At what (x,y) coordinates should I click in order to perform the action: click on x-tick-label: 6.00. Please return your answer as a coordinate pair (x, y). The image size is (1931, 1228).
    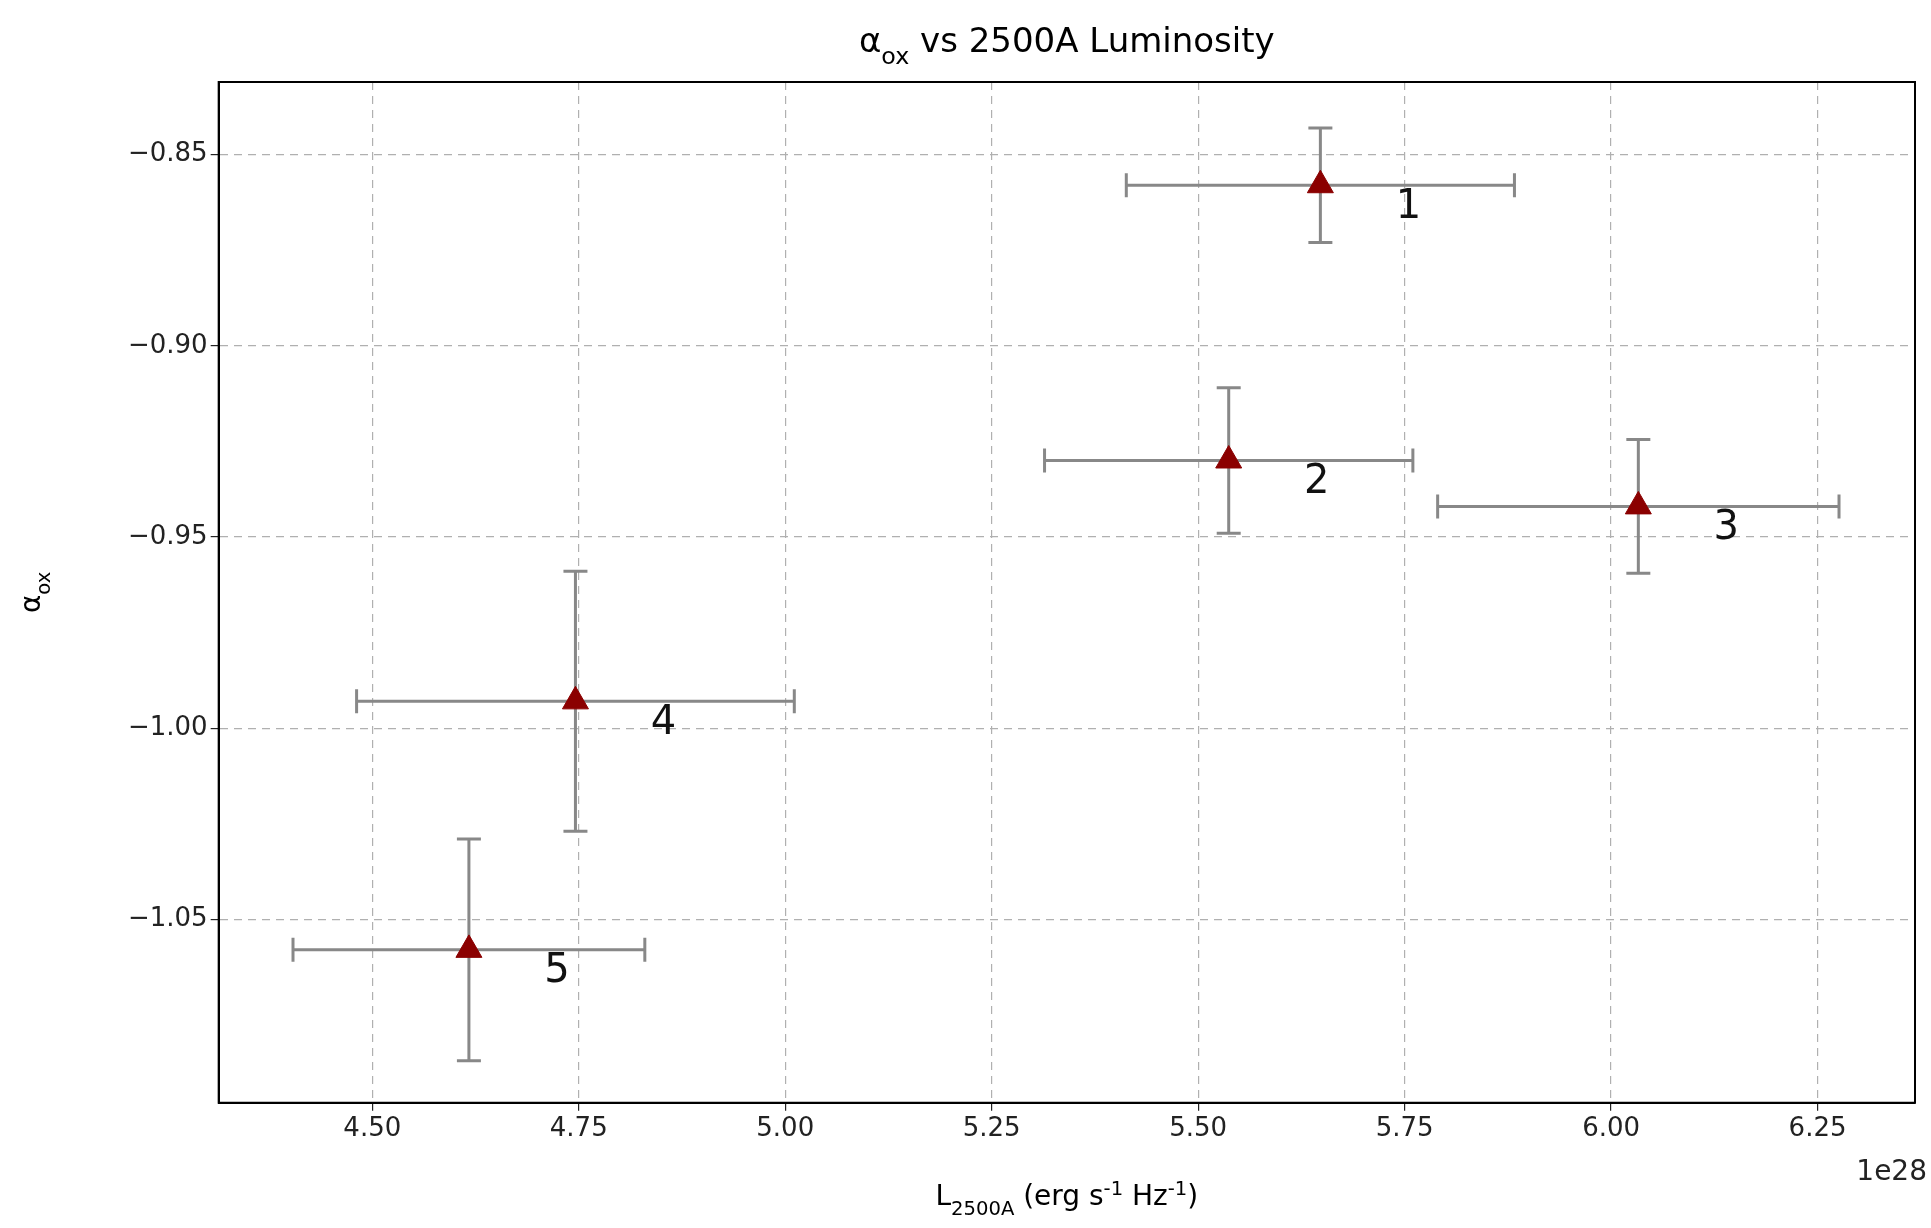
    Looking at the image, I should click on (1611, 1127).